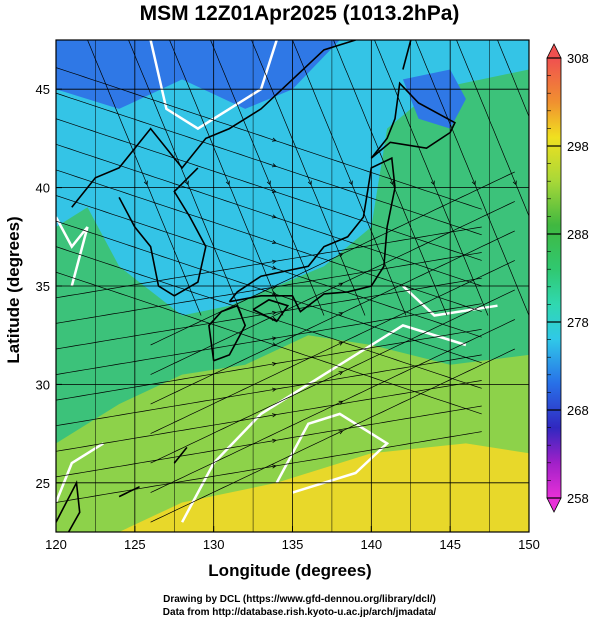 The height and width of the screenshot is (625, 599). What do you see at coordinates (529, 544) in the screenshot?
I see `x-tick-label: 150` at bounding box center [529, 544].